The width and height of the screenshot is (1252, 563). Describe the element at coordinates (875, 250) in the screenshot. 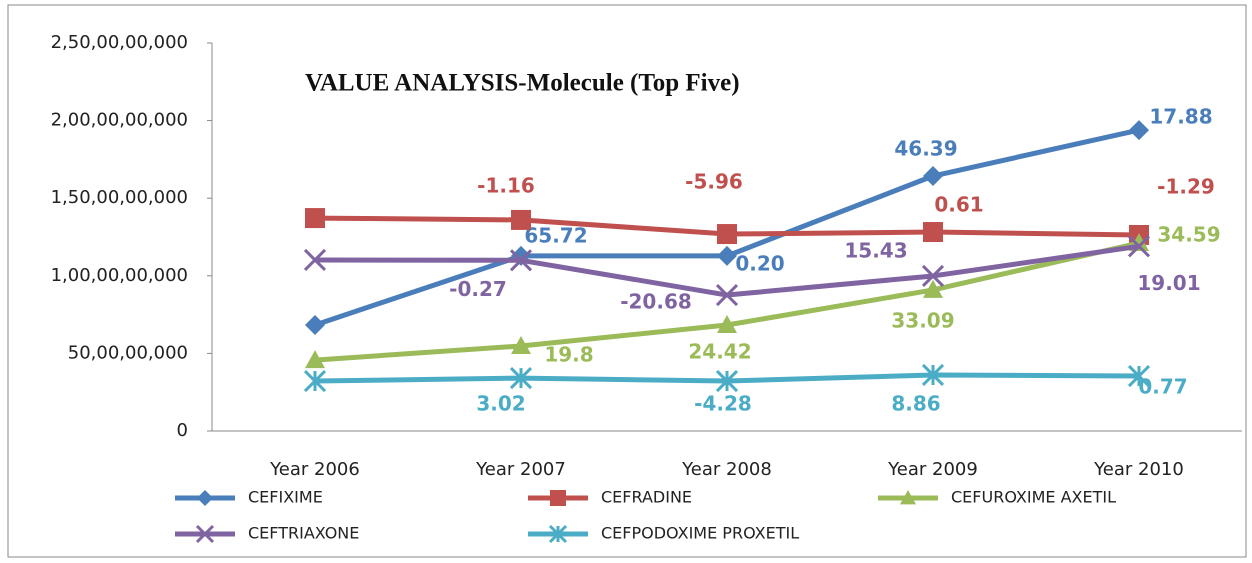

I see `data-label: 15.43` at that location.